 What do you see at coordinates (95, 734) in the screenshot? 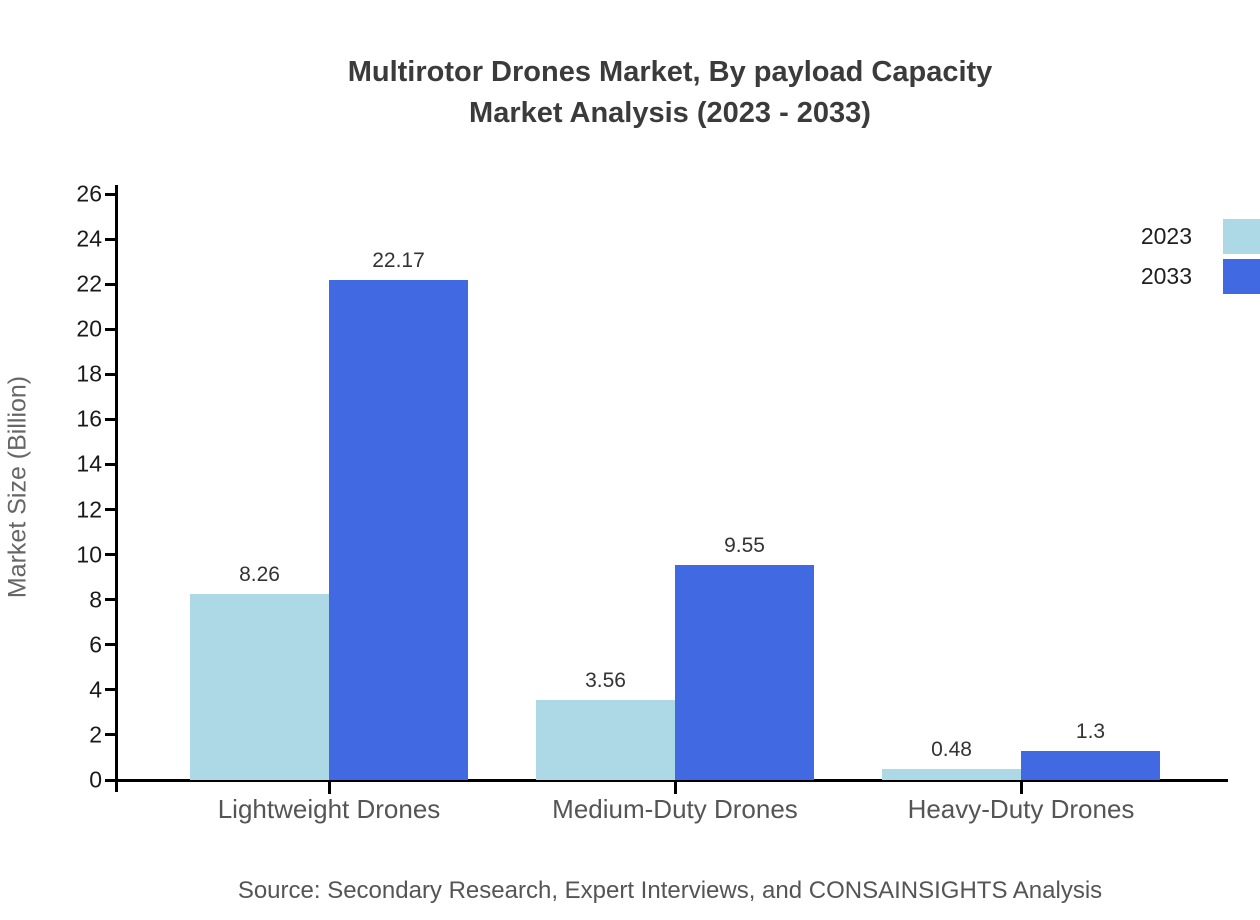
I see `y-axis-tick-label: 2` at bounding box center [95, 734].